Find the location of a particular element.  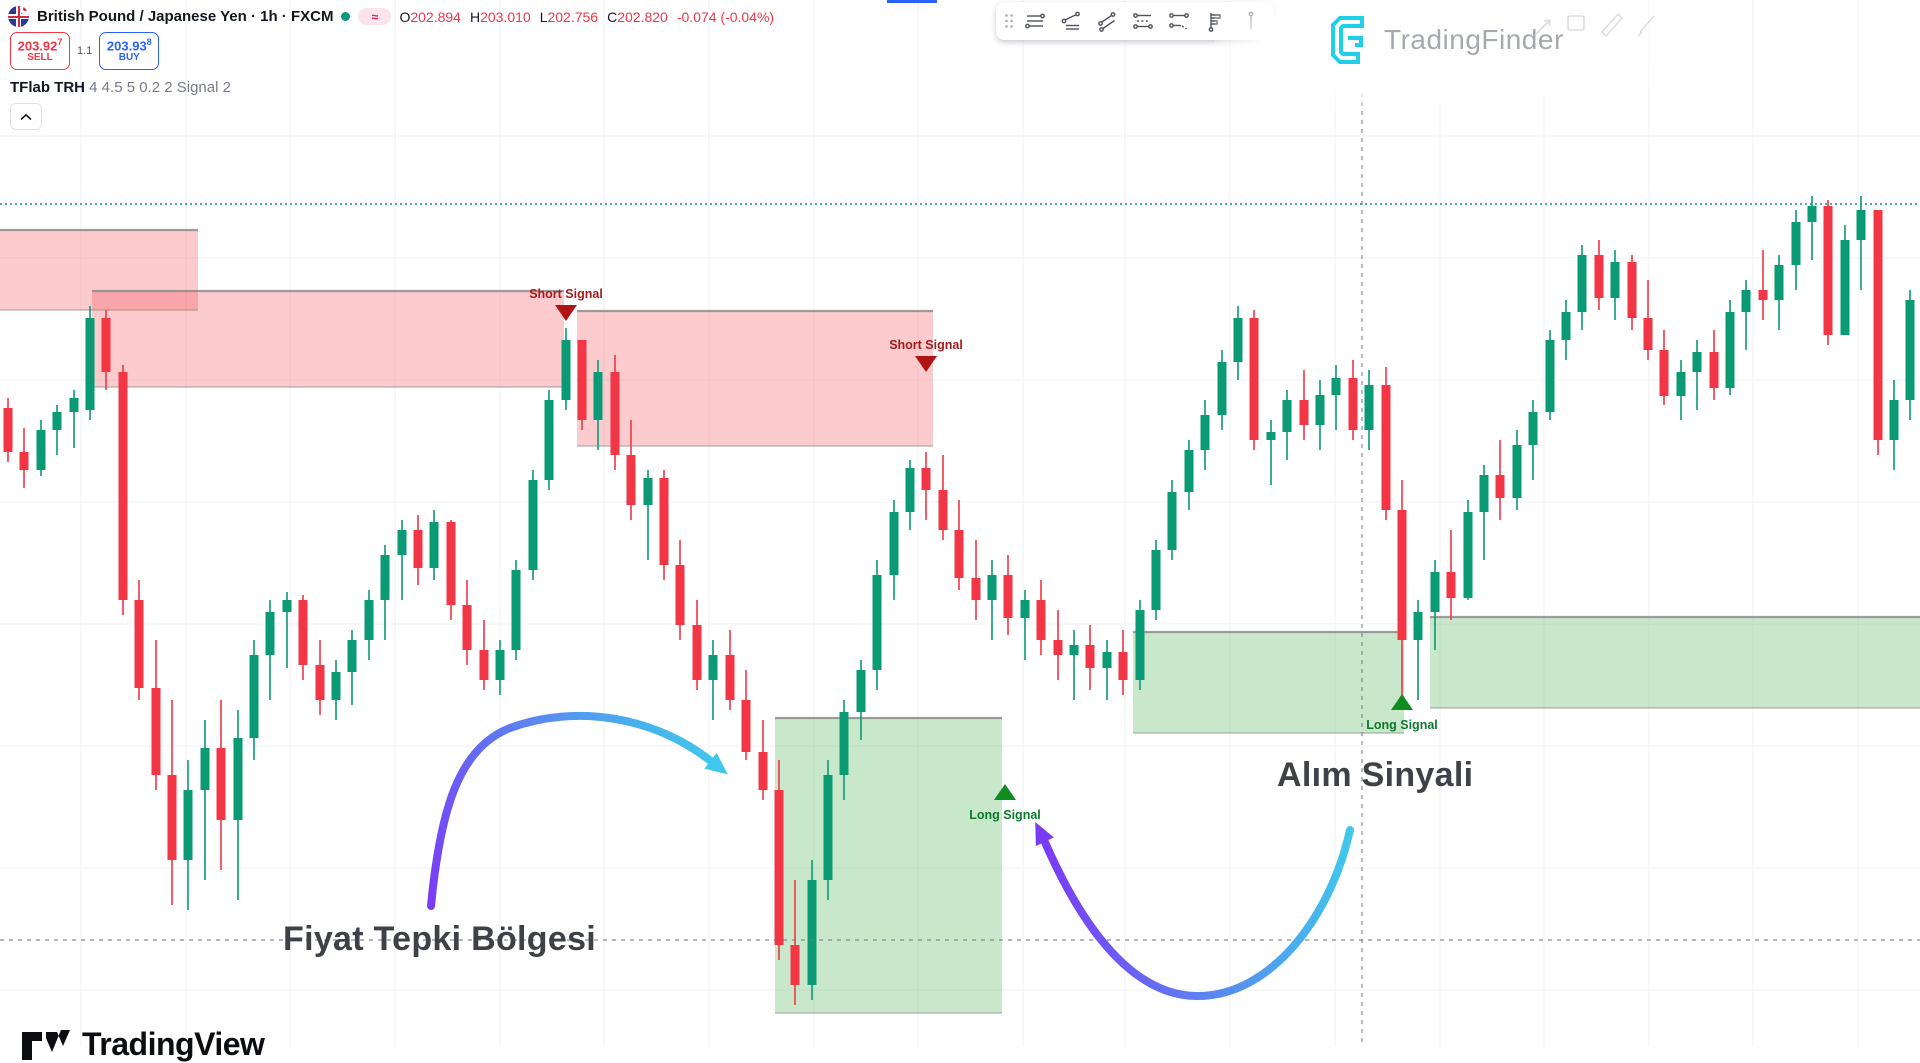

spread-value: 1.1 is located at coordinates (85, 51).